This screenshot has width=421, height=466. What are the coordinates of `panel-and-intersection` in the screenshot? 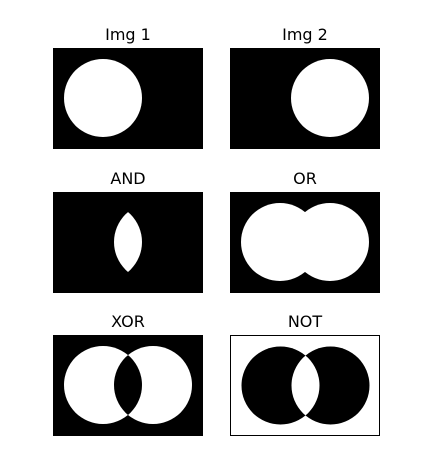 It's located at (128, 242).